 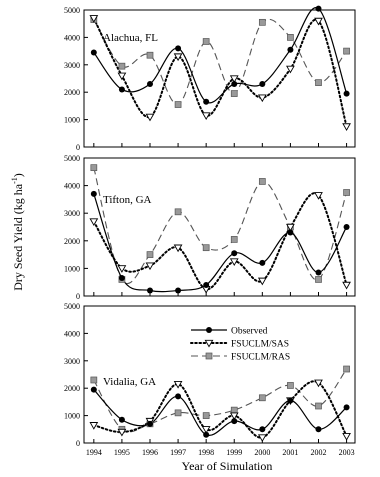 What do you see at coordinates (260, 358) in the screenshot?
I see `legend-label-ras: FSUCLM/RAS` at bounding box center [260, 358].